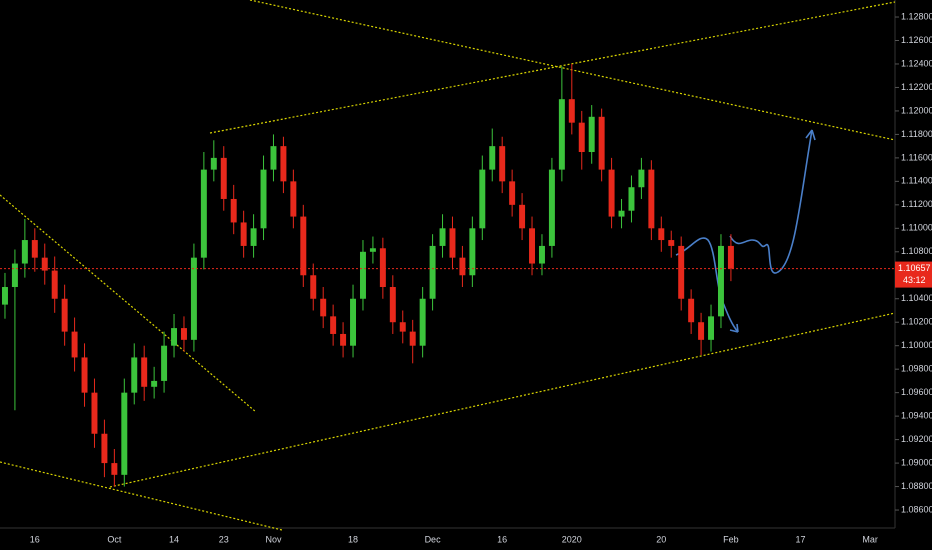 This screenshot has height=550, width=932. Describe the element at coordinates (916, 439) in the screenshot. I see `y-tick-label: 1.09200` at that location.